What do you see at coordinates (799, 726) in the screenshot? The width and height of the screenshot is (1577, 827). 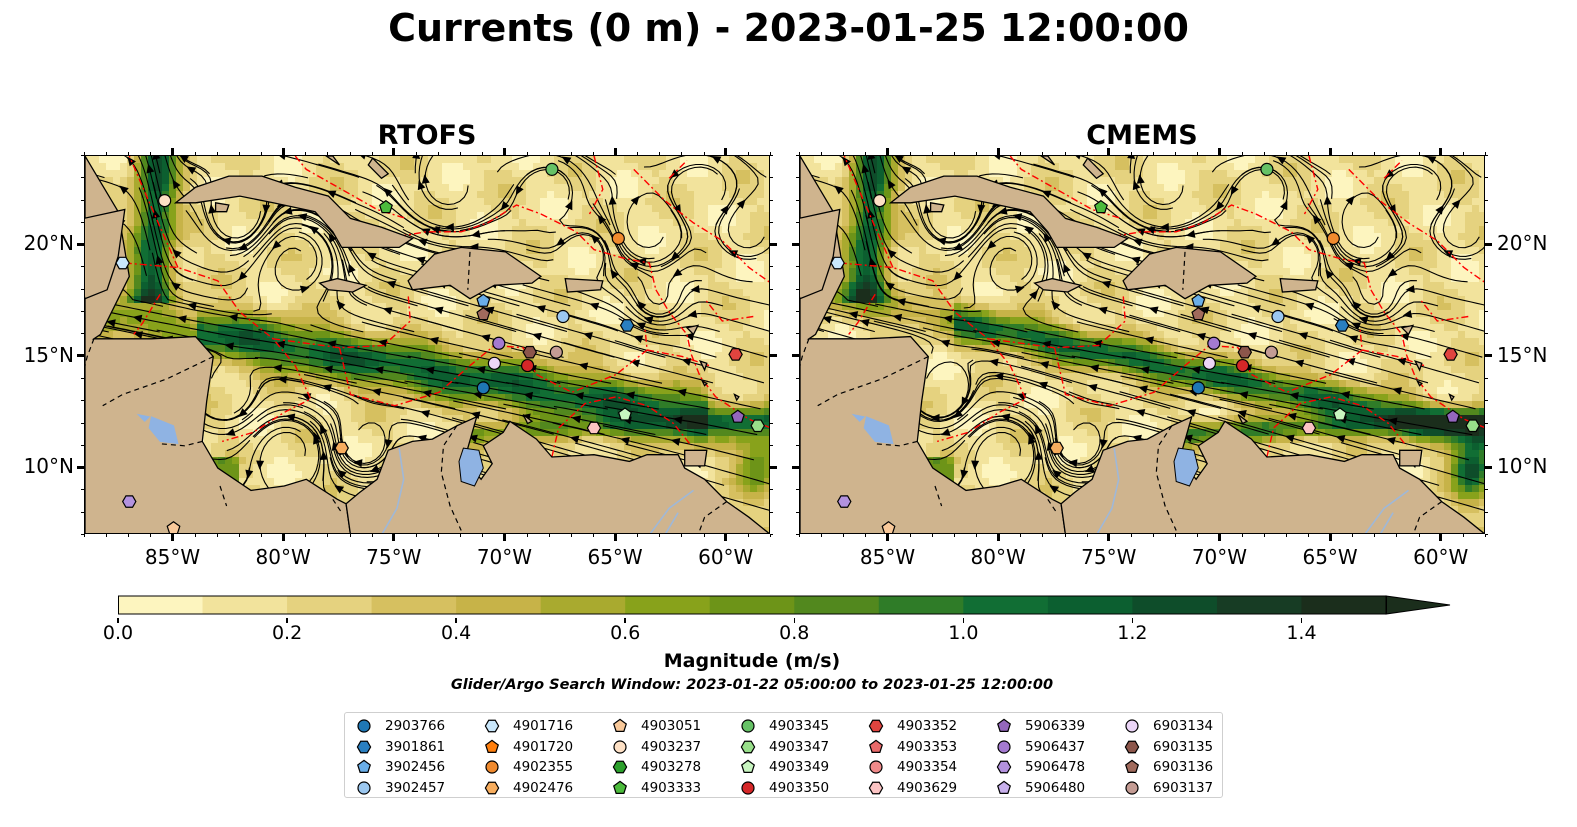 I see `legend-label: 4903345` at bounding box center [799, 726].